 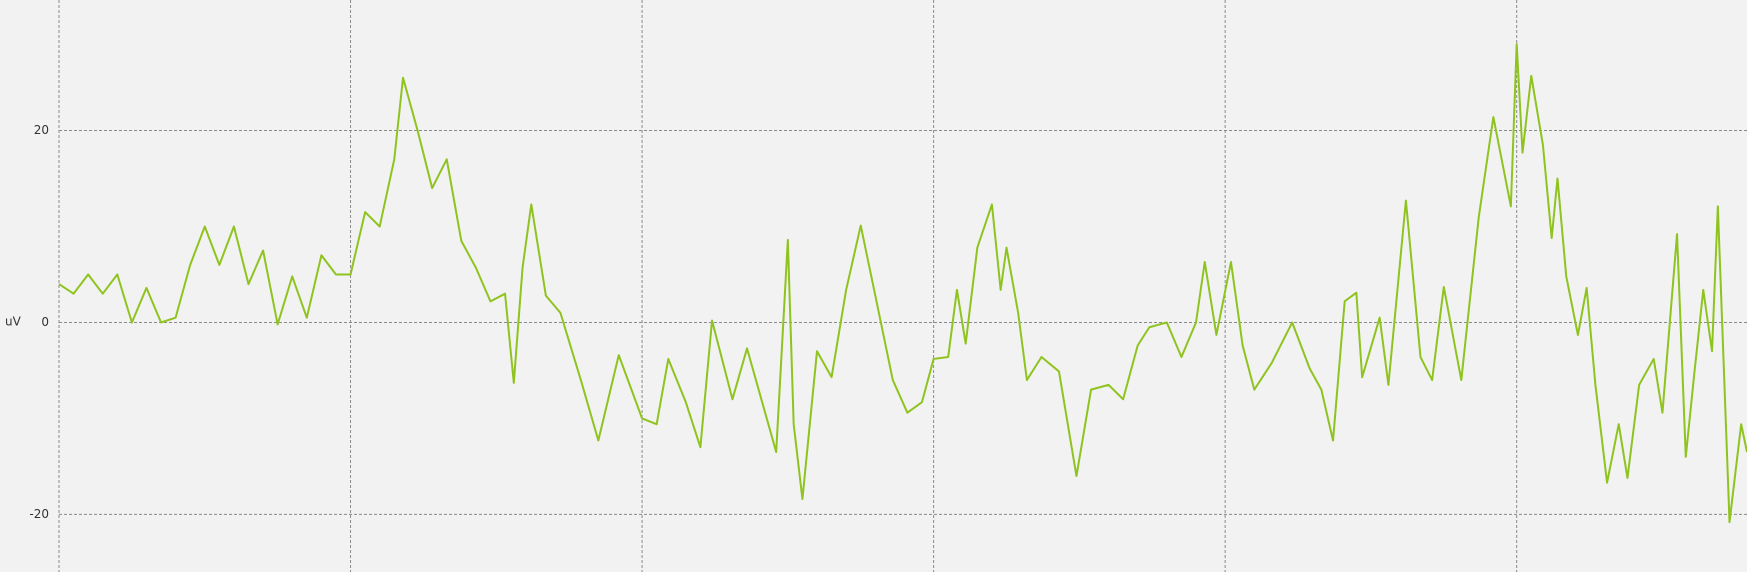 What do you see at coordinates (39, 514) in the screenshot?
I see `y-tick-label: -20` at bounding box center [39, 514].